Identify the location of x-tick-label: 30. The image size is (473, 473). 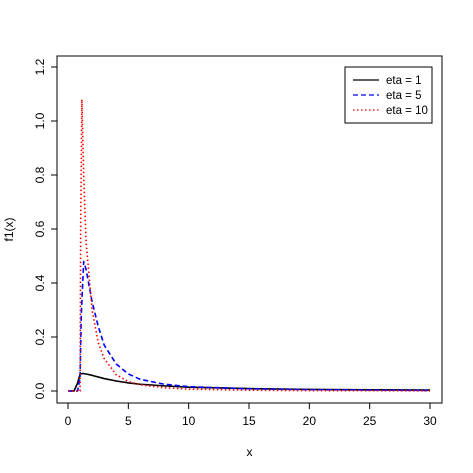
(430, 421).